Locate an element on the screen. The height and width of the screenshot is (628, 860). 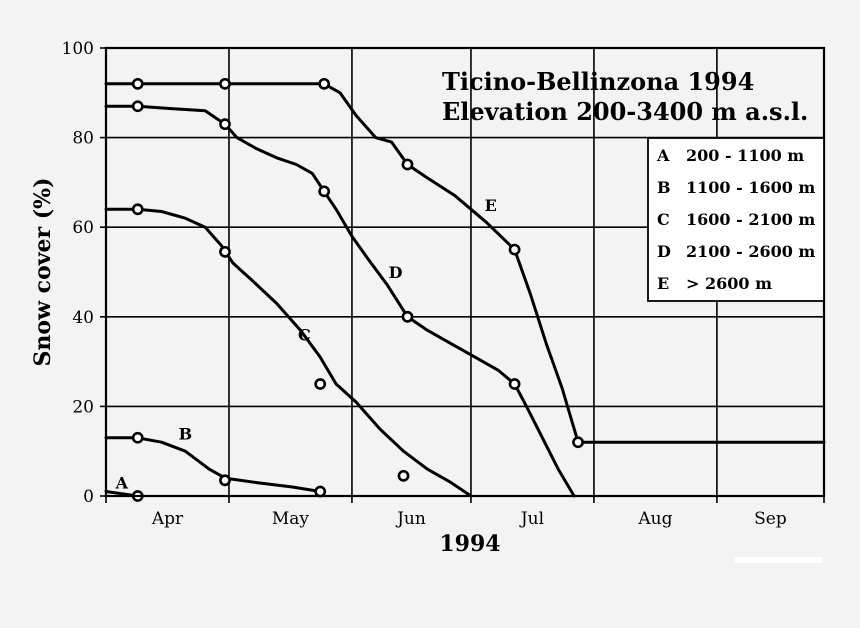
y-tick-label-5: 100 is located at coordinates (78, 49).